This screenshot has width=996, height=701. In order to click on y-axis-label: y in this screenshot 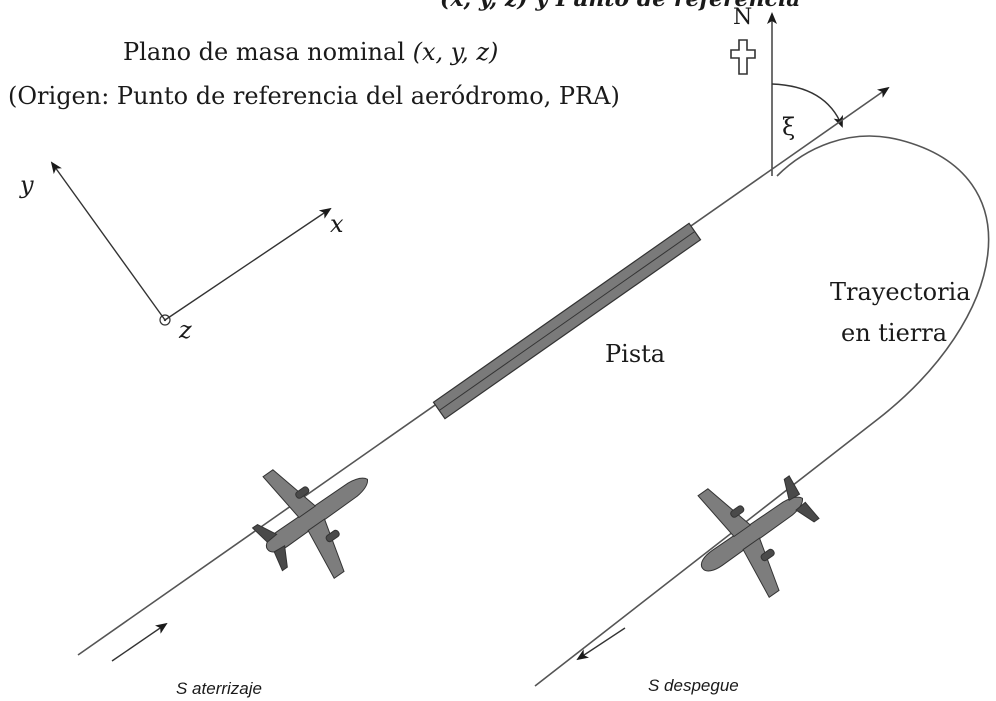, I will do `click(26, 185)`.